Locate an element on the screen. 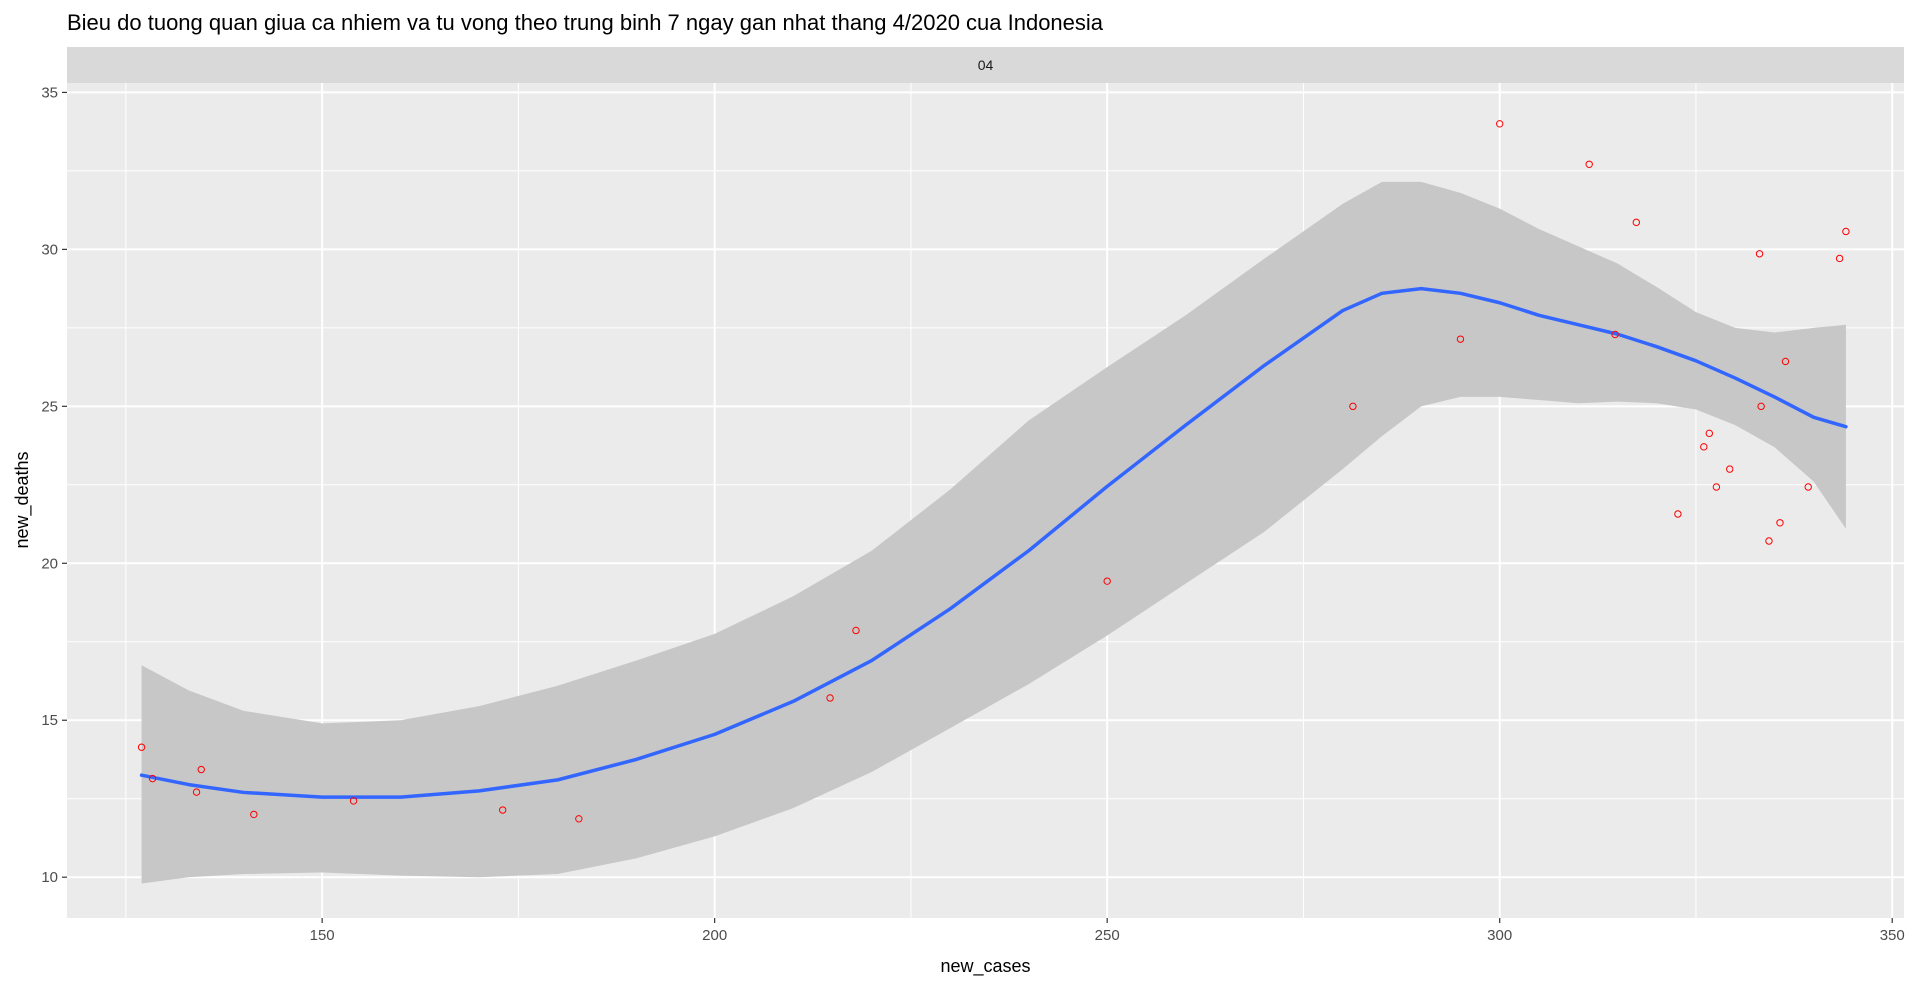 This screenshot has width=1920, height=985. y-tick-label: 35 is located at coordinates (49, 92).